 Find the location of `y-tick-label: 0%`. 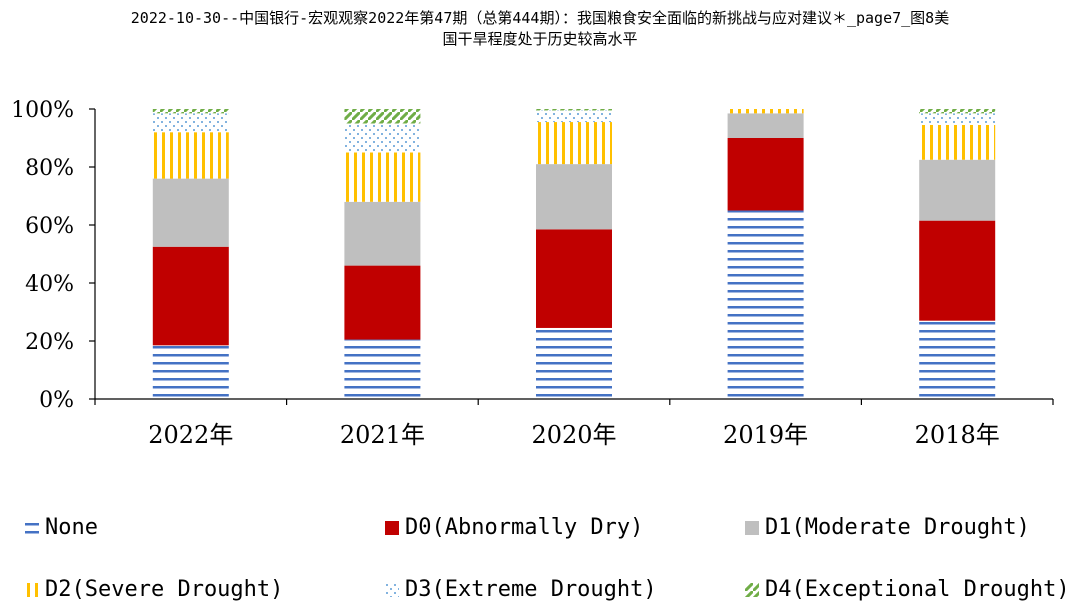

y-tick-label: 0% is located at coordinates (56, 400).